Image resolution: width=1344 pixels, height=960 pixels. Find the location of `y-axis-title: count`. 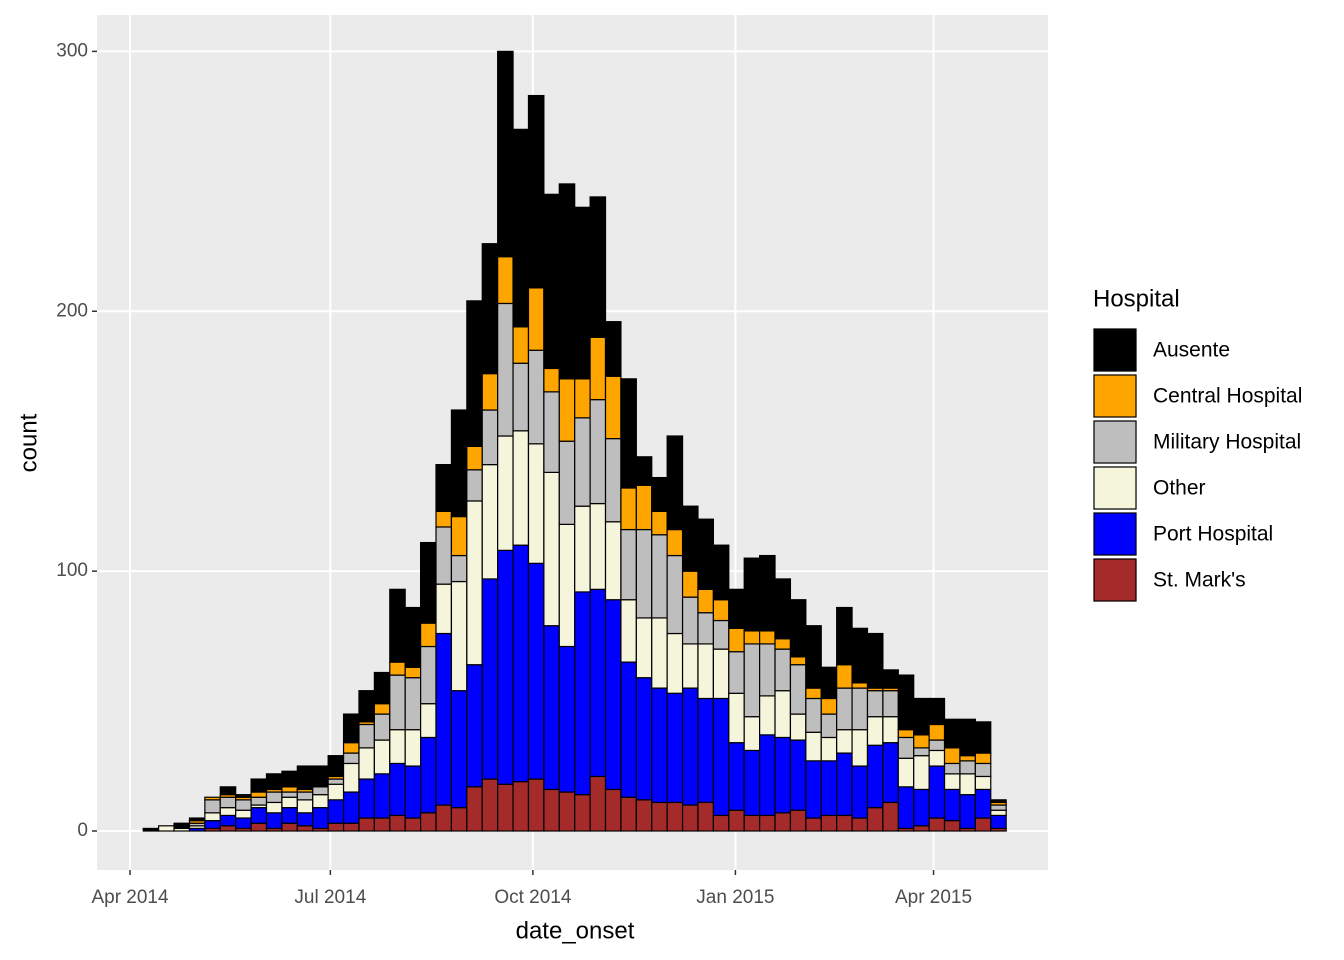

y-axis-title: count is located at coordinates (28, 442).